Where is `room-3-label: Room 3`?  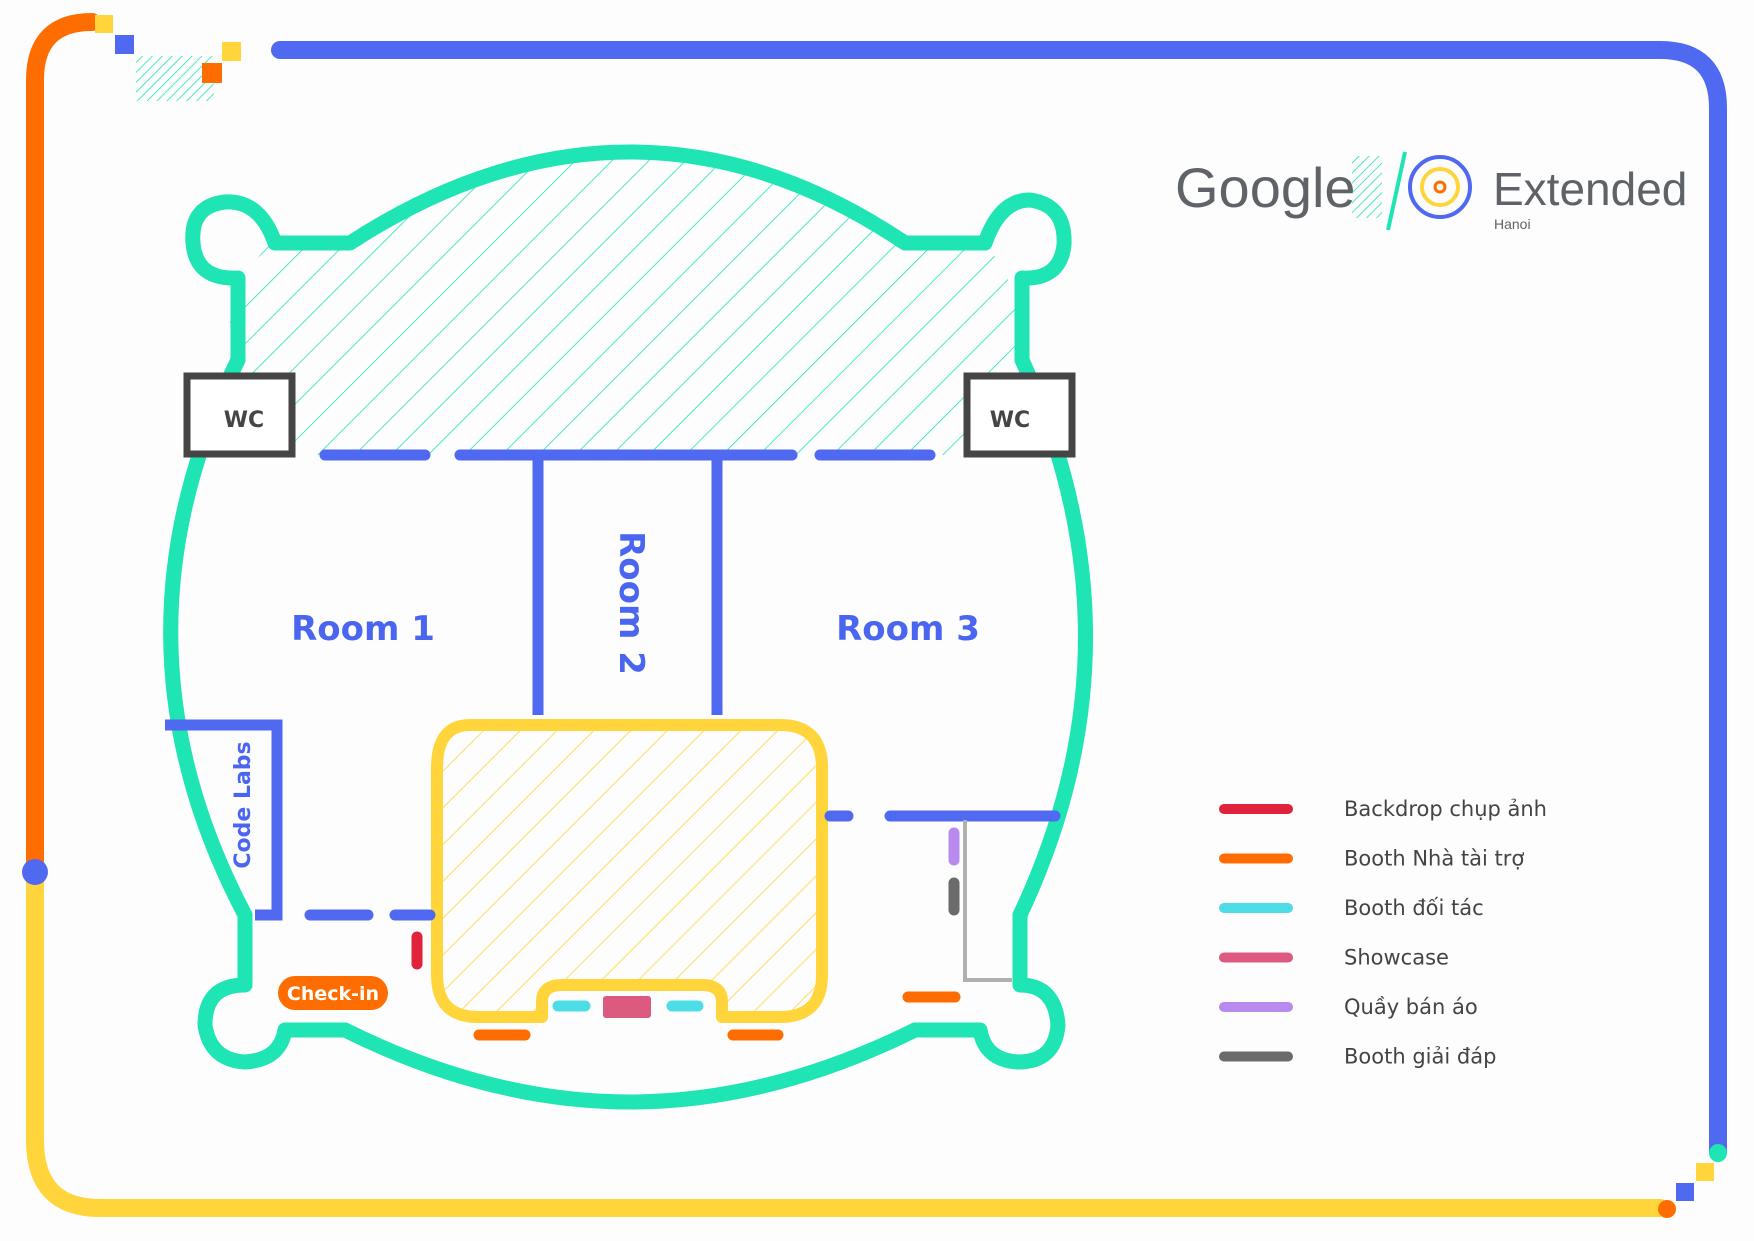
room-3-label: Room 3 is located at coordinates (908, 629).